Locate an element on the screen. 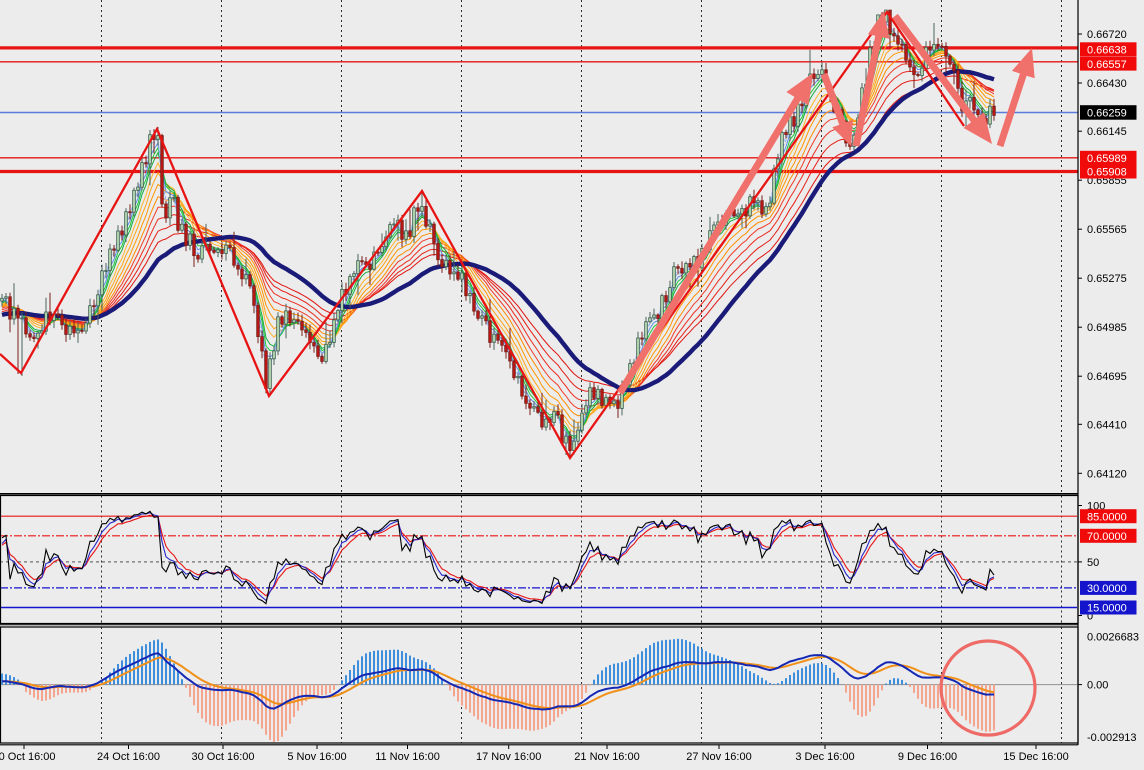 Image resolution: width=1144 pixels, height=770 pixels. svg-text: 30.0000 is located at coordinates (1107, 589).